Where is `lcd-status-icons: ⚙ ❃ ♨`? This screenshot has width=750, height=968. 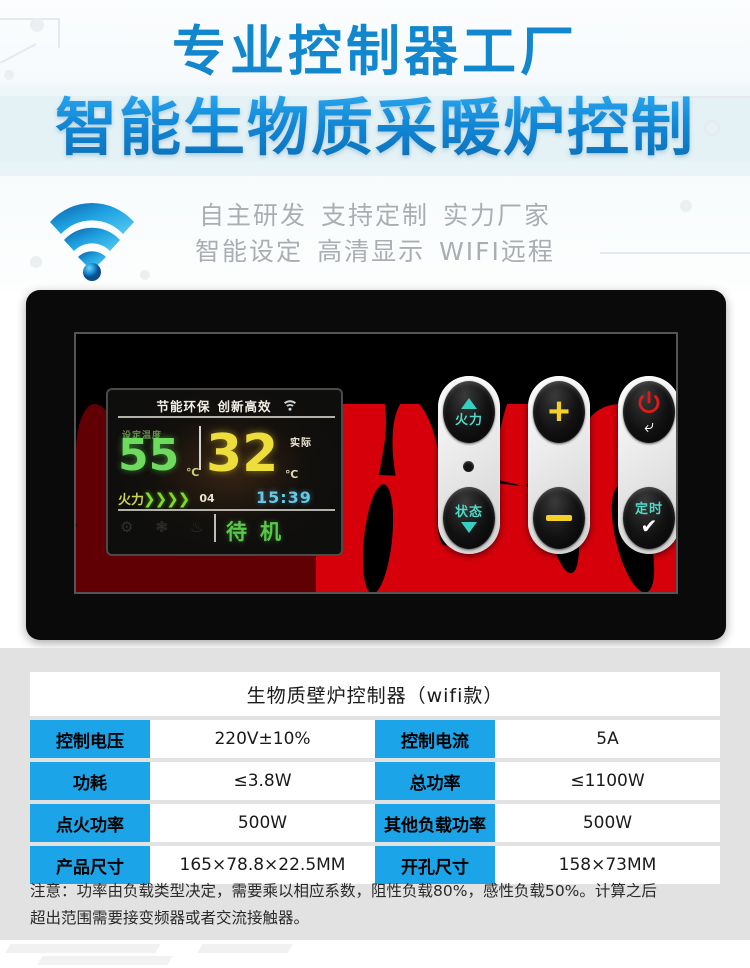
lcd-status-icons: ⚙ ❃ ♨ is located at coordinates (161, 527).